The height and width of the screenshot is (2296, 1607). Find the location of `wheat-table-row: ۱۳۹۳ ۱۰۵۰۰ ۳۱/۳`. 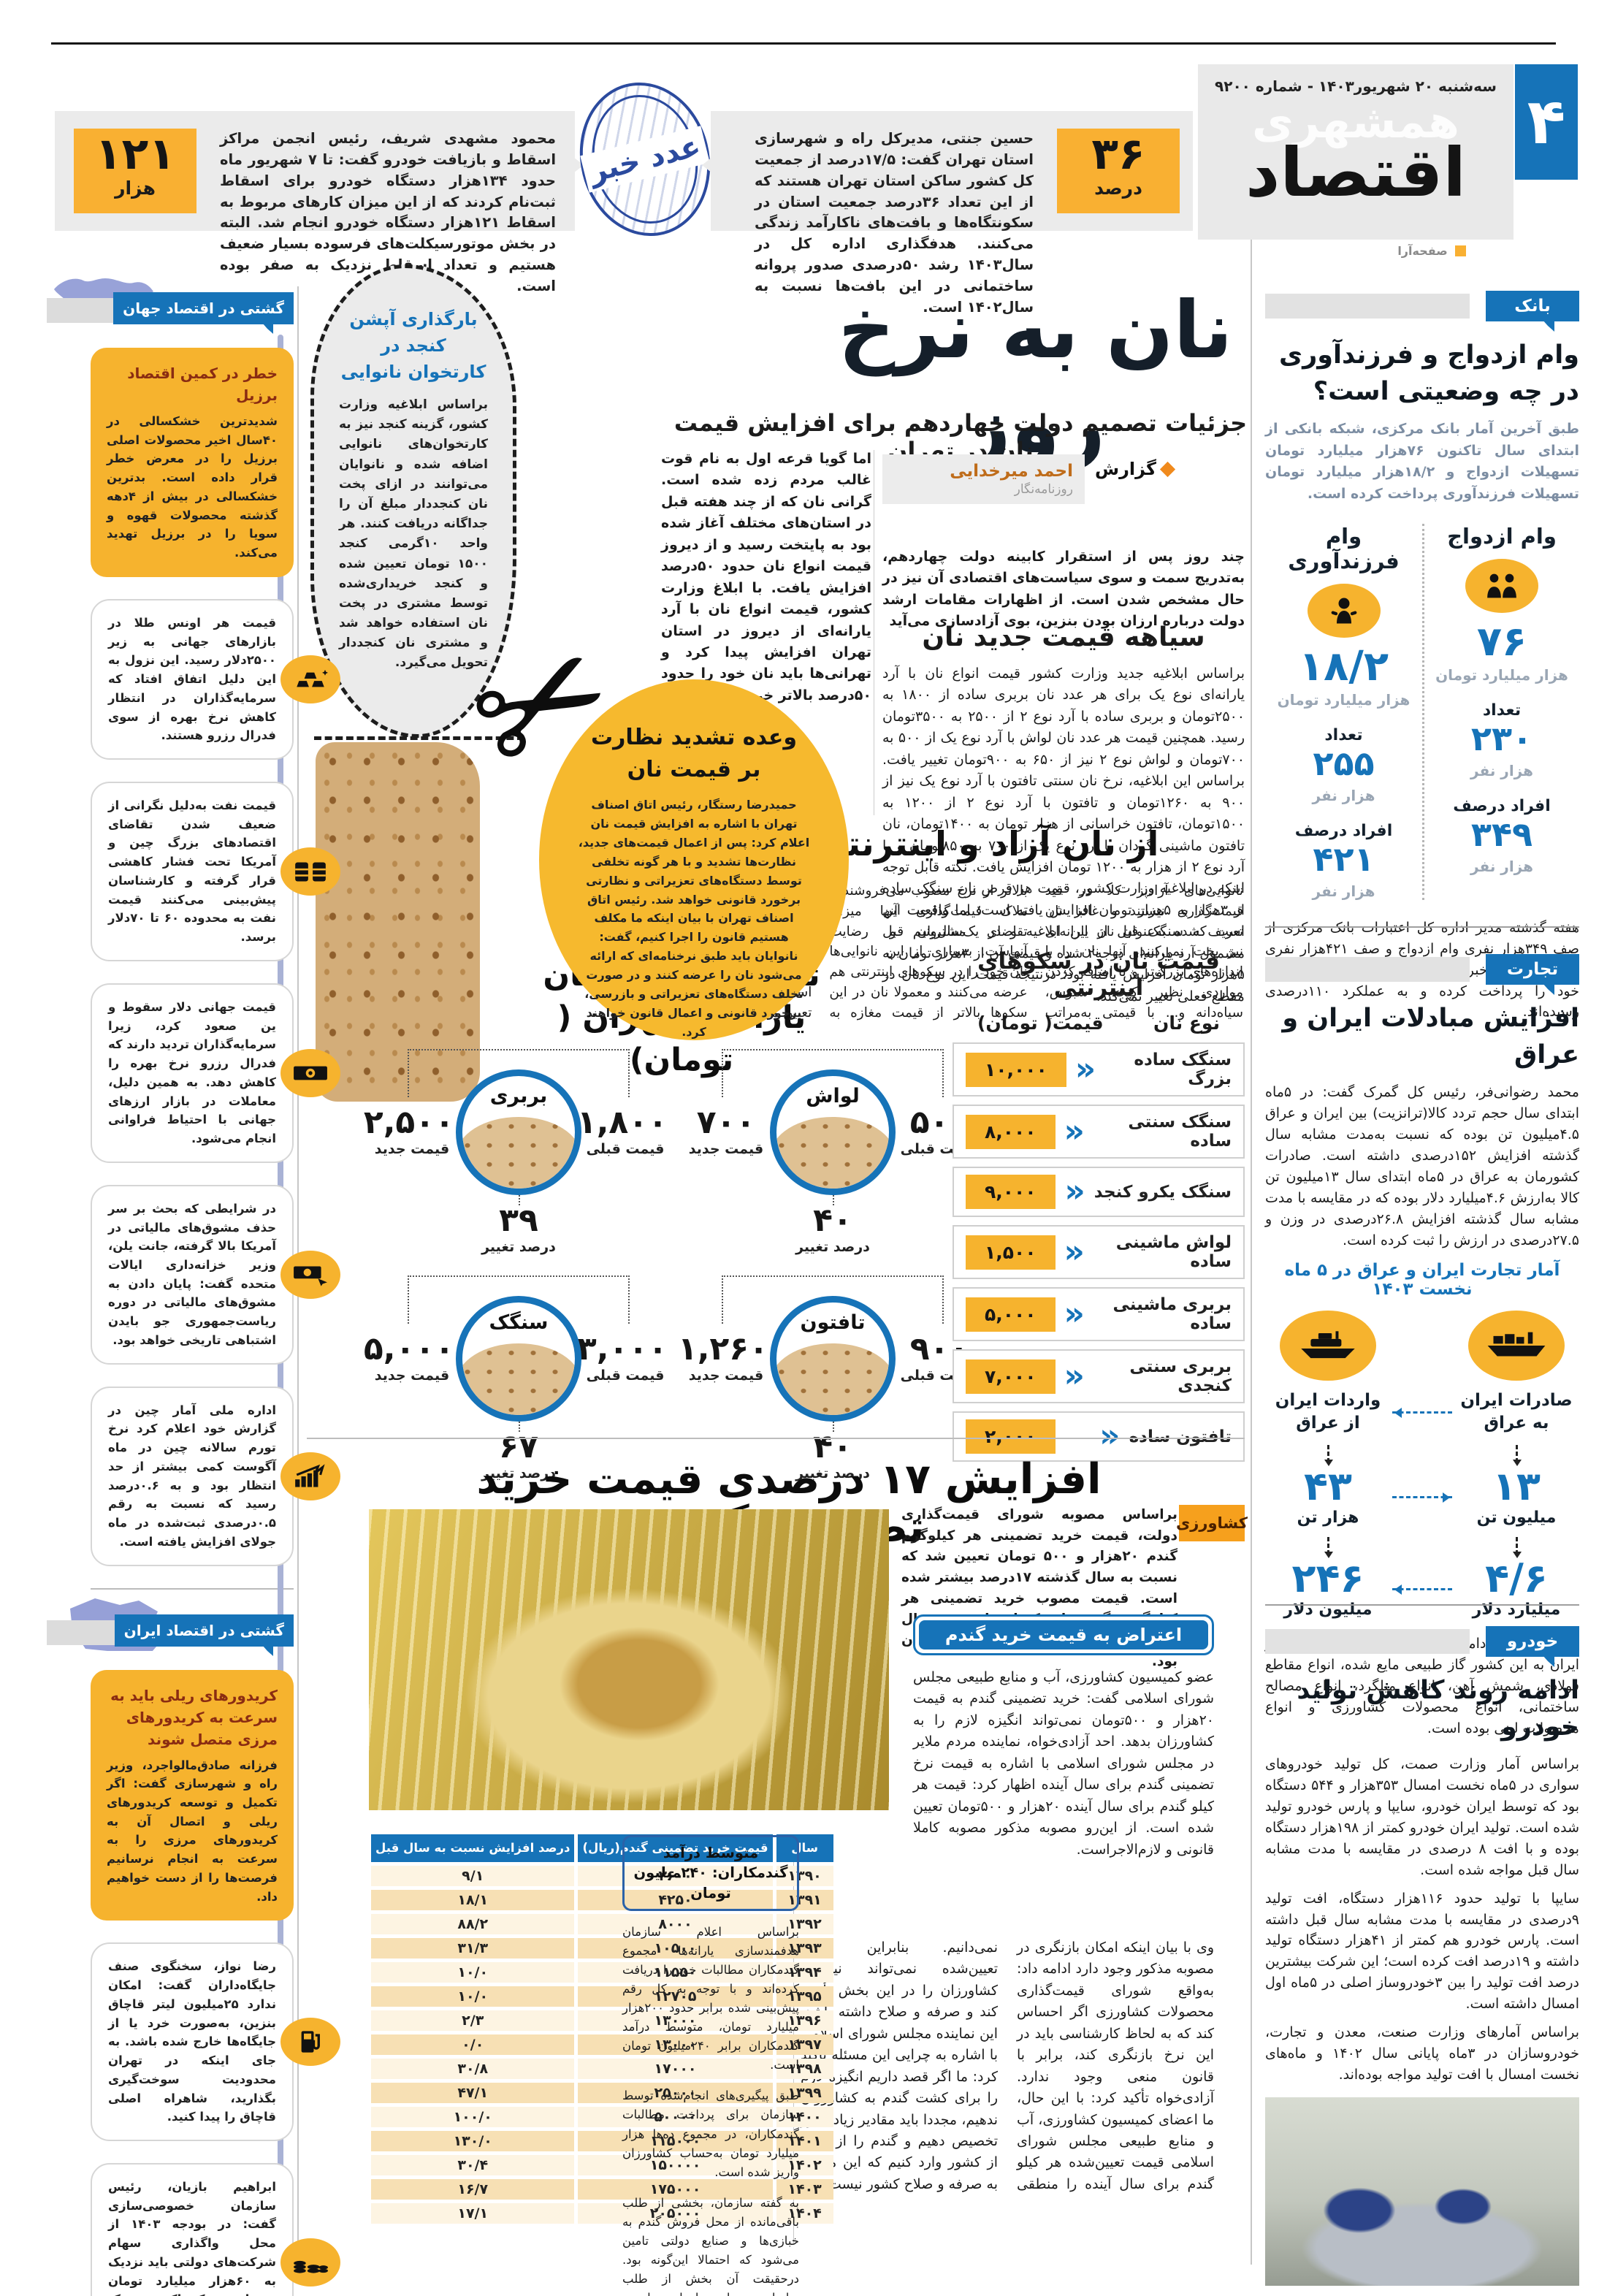

wheat-table-row: ۱۳۹۳ ۱۰۵۰۰ ۳۱/۳ is located at coordinates (602, 1948).